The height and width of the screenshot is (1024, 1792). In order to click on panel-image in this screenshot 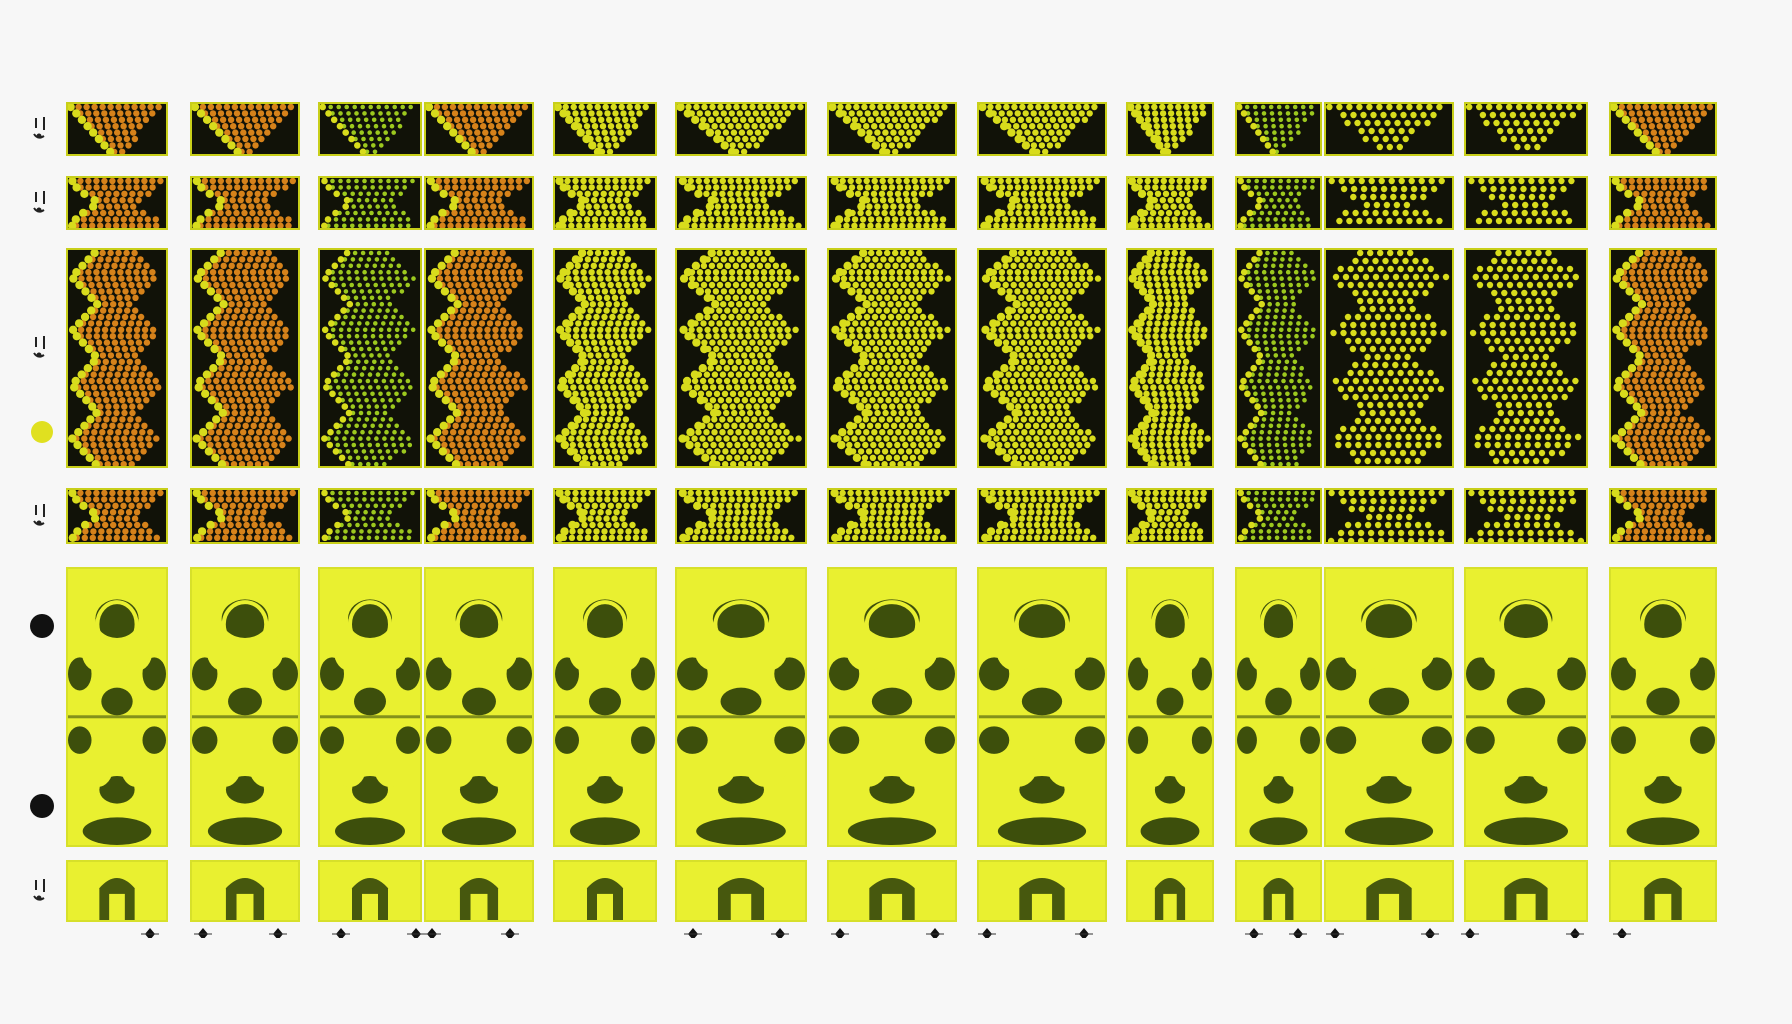, I will do `click(1662, 129)`.